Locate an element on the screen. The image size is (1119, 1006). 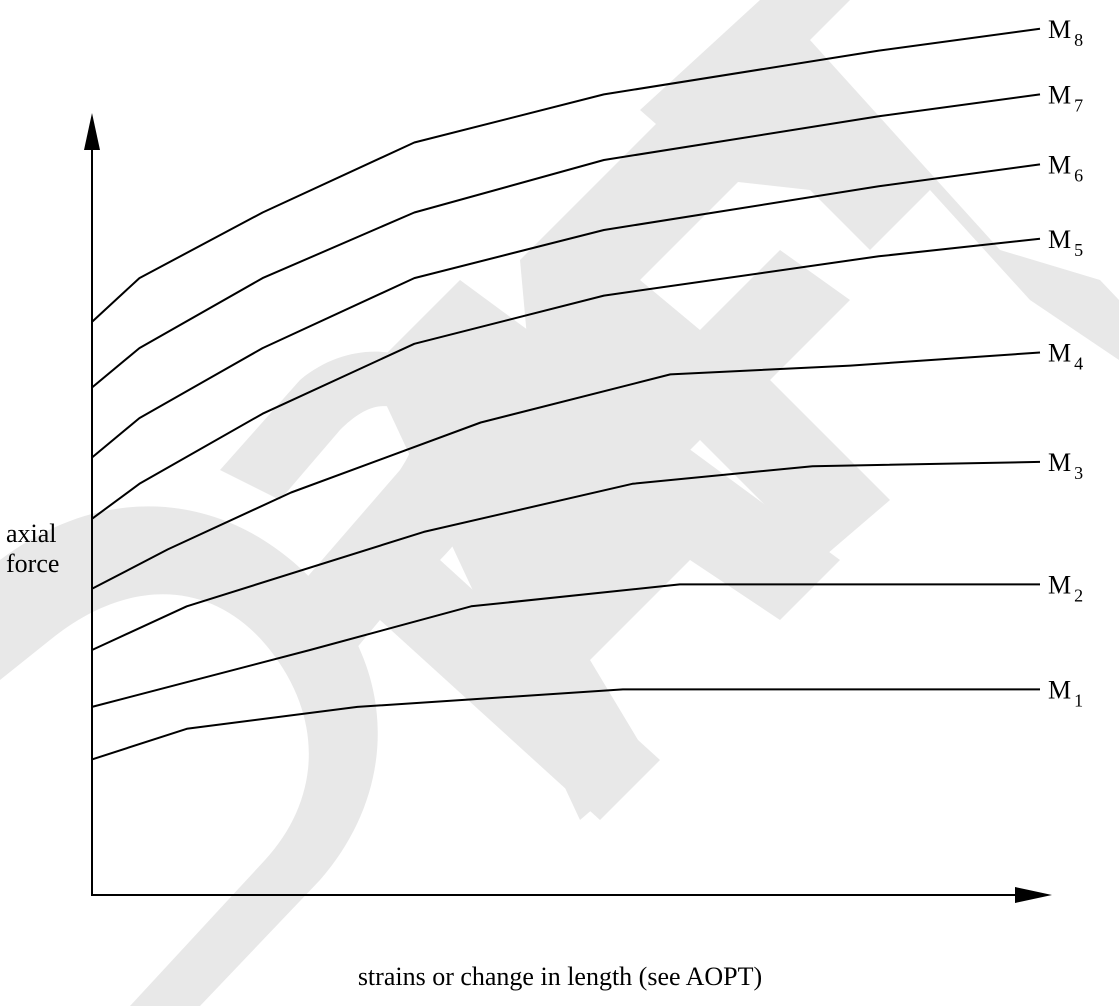
x-axis-label: strains or change in length (see AOPT) is located at coordinates (560, 976).